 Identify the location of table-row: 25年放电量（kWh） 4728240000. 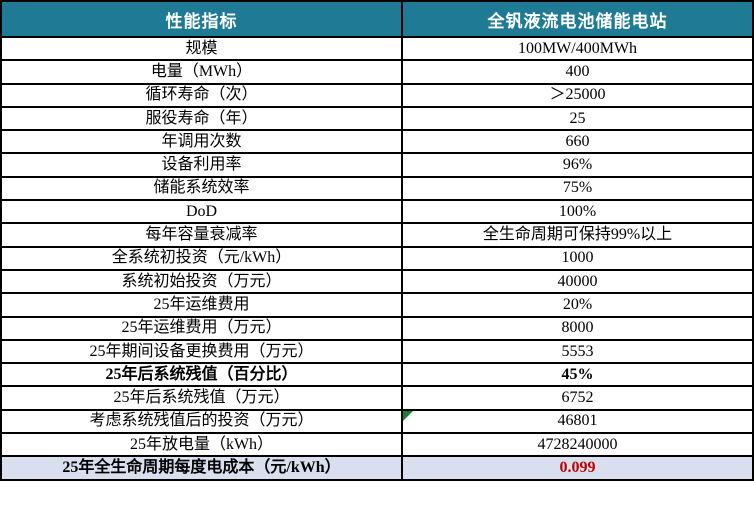
(377, 445).